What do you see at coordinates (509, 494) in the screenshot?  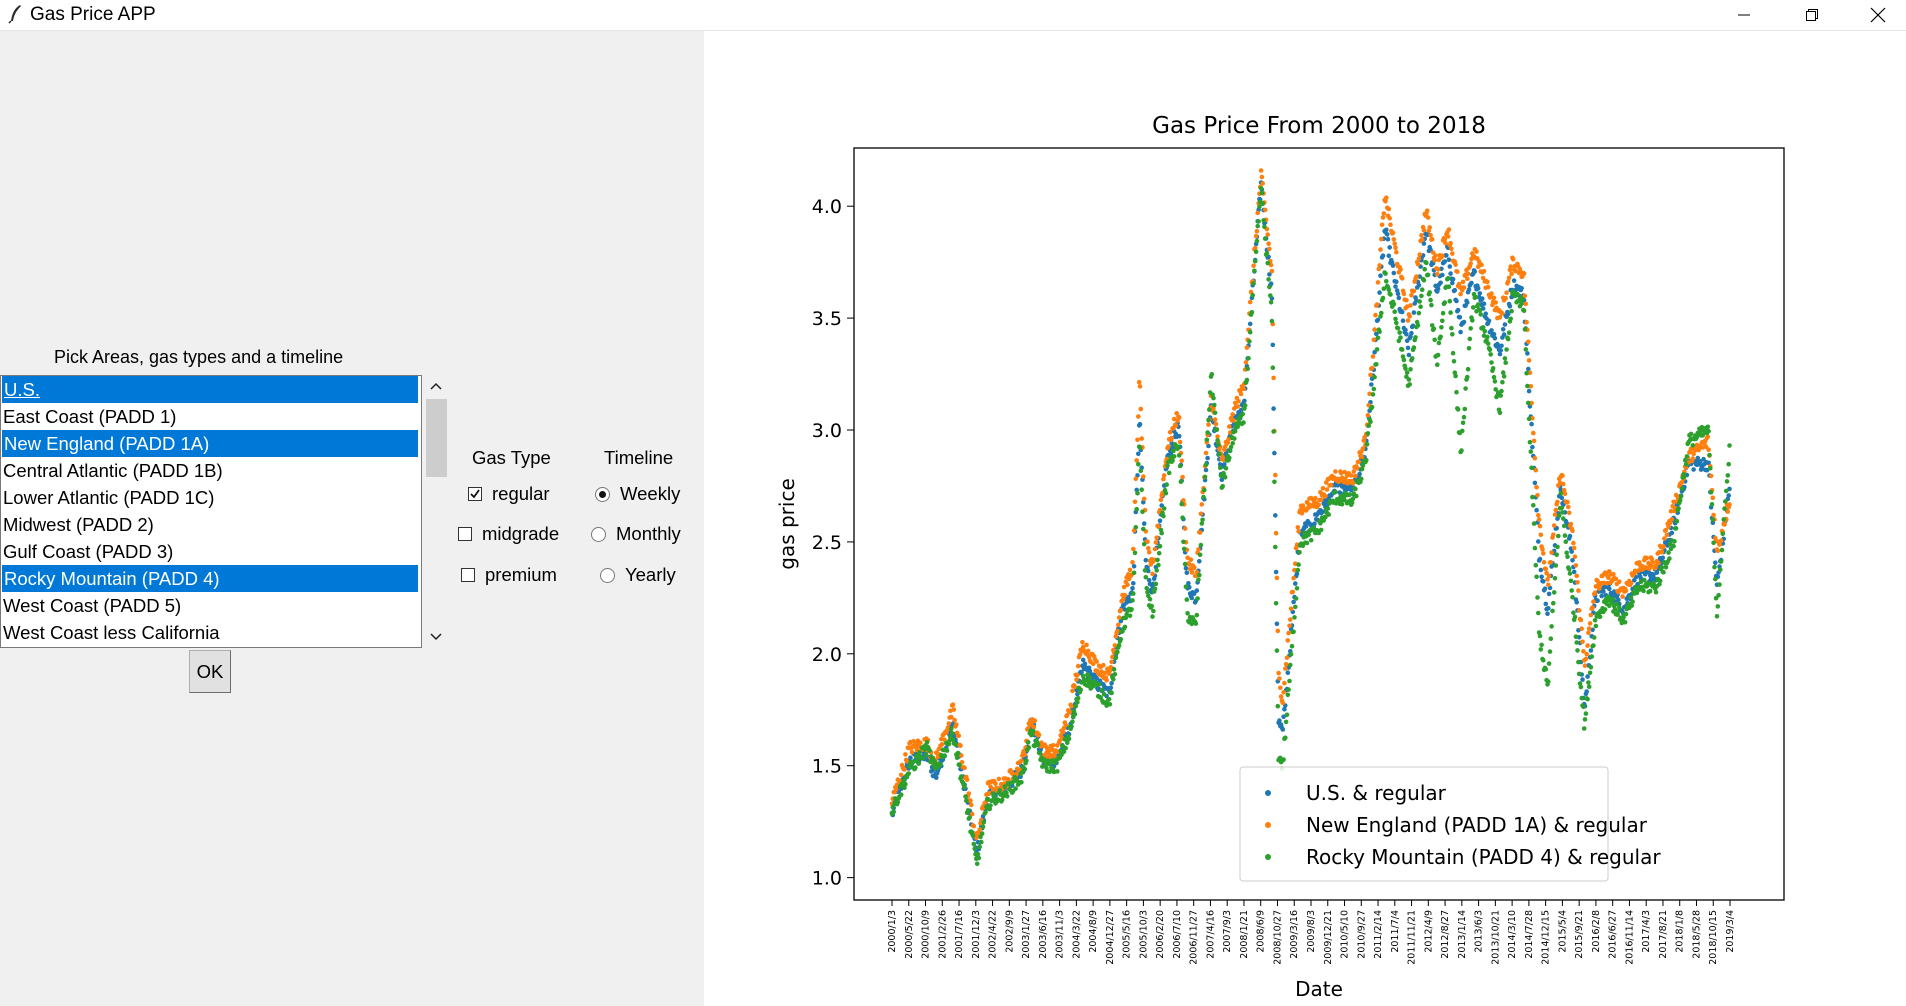 I see `gas-type-option-regular: regular` at bounding box center [509, 494].